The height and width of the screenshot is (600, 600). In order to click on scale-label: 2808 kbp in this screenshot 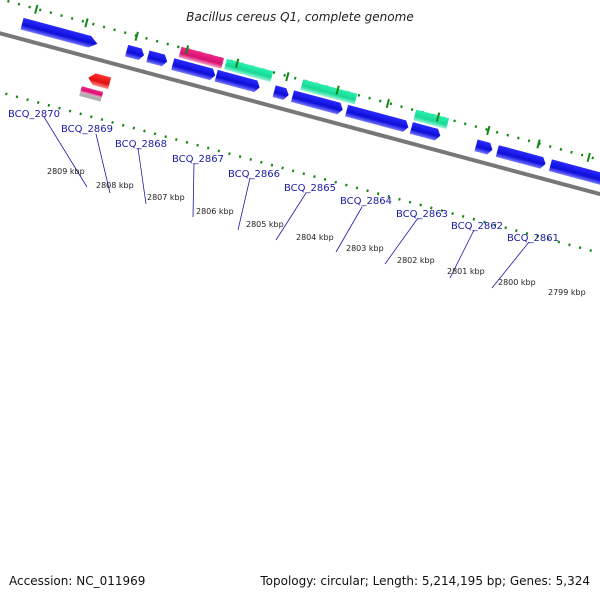, I will do `click(115, 185)`.